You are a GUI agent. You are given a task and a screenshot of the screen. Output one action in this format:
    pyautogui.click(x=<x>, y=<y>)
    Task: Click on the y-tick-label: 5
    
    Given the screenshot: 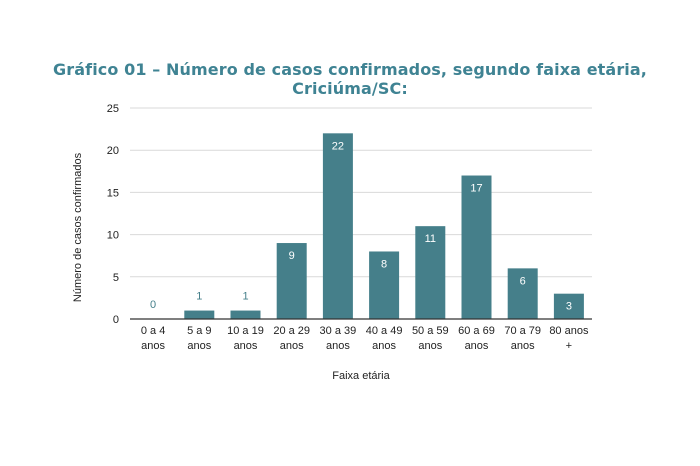 What is the action you would take?
    pyautogui.click(x=116, y=278)
    